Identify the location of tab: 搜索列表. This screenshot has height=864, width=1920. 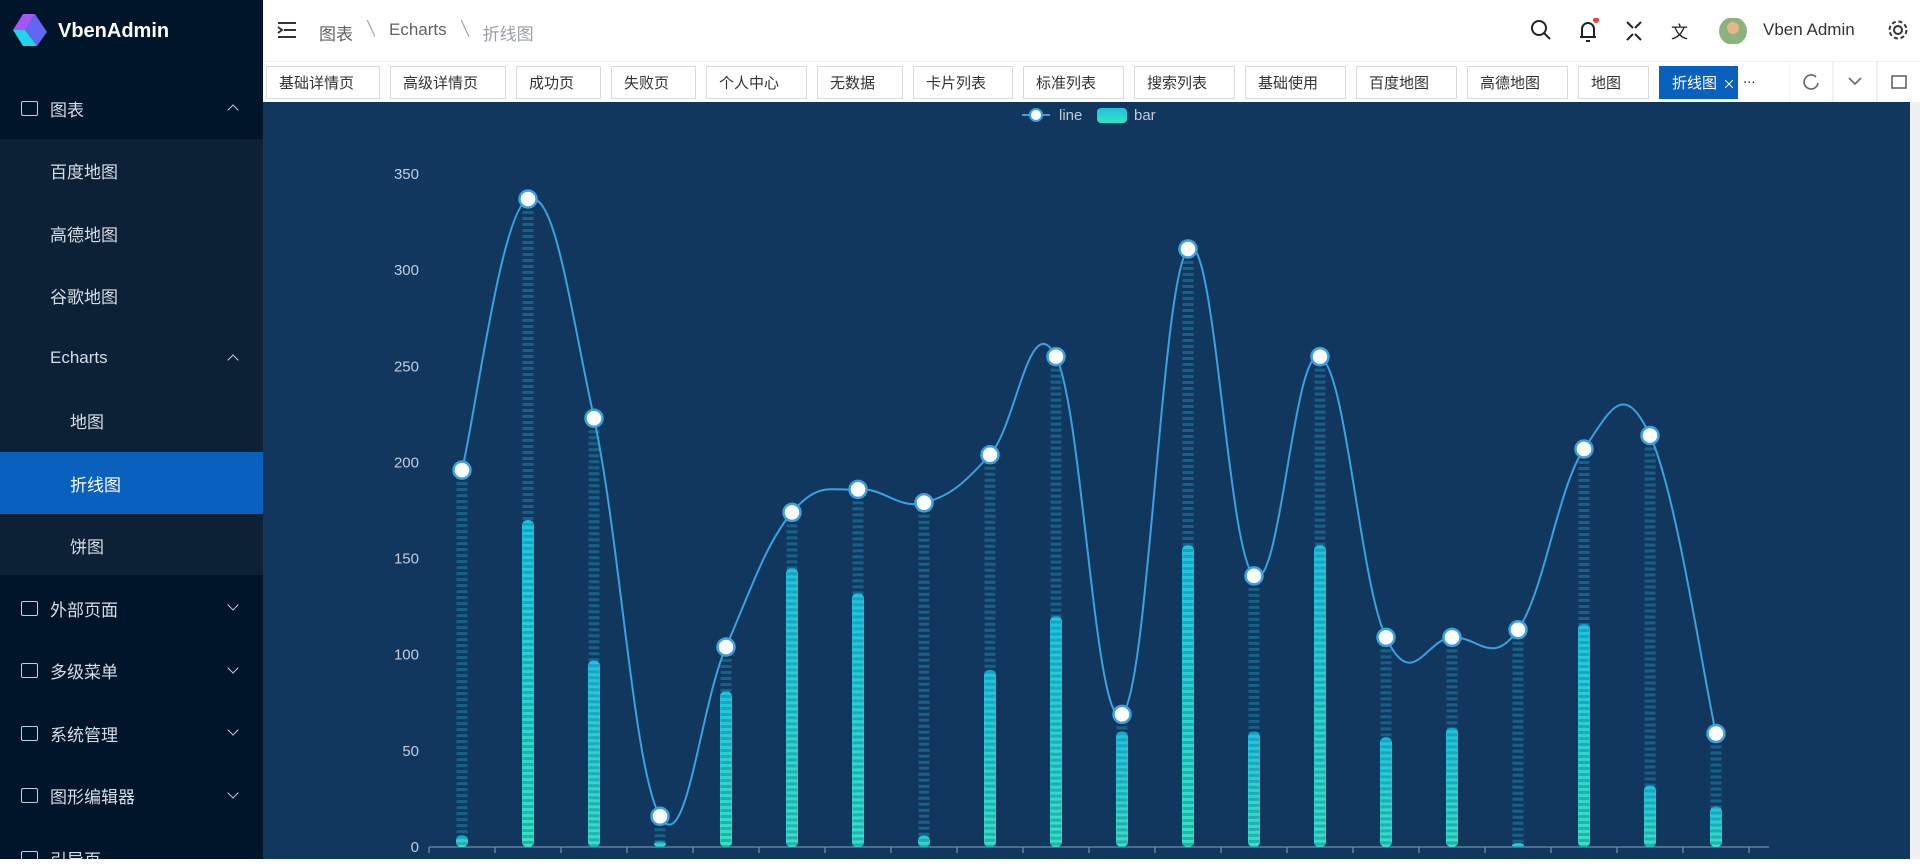
(1184, 82).